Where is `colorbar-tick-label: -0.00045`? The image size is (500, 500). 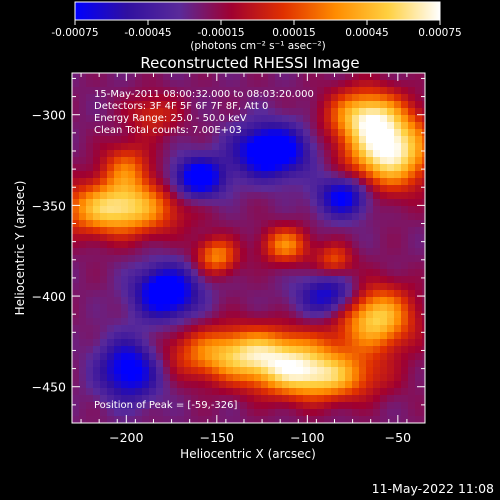
colorbar-tick-label: -0.00045 is located at coordinates (147, 33).